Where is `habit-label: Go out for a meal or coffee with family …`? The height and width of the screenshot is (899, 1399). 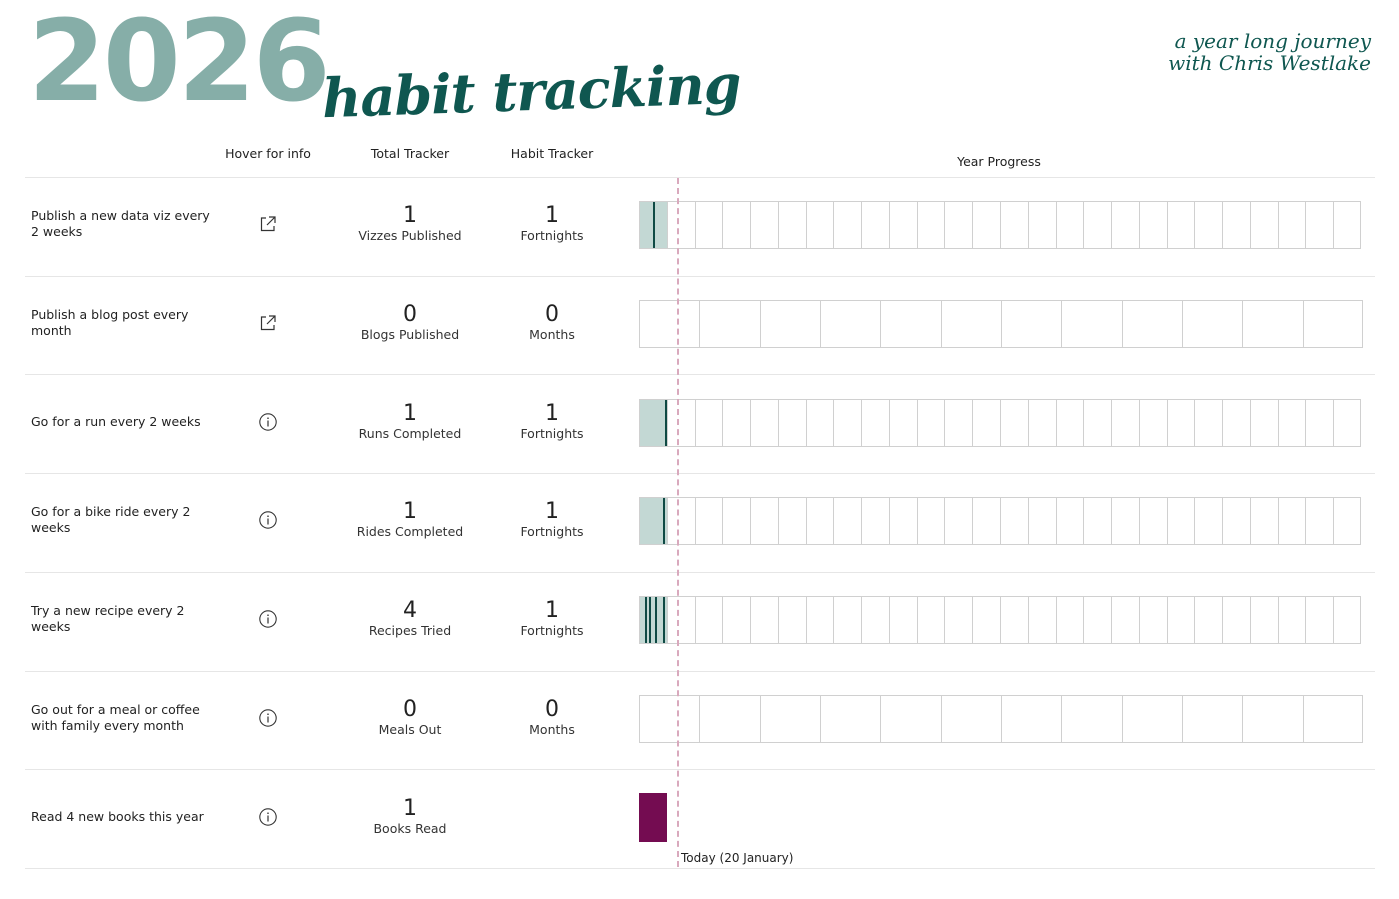 habit-label: Go out for a meal or coffee with family … is located at coordinates (115, 717).